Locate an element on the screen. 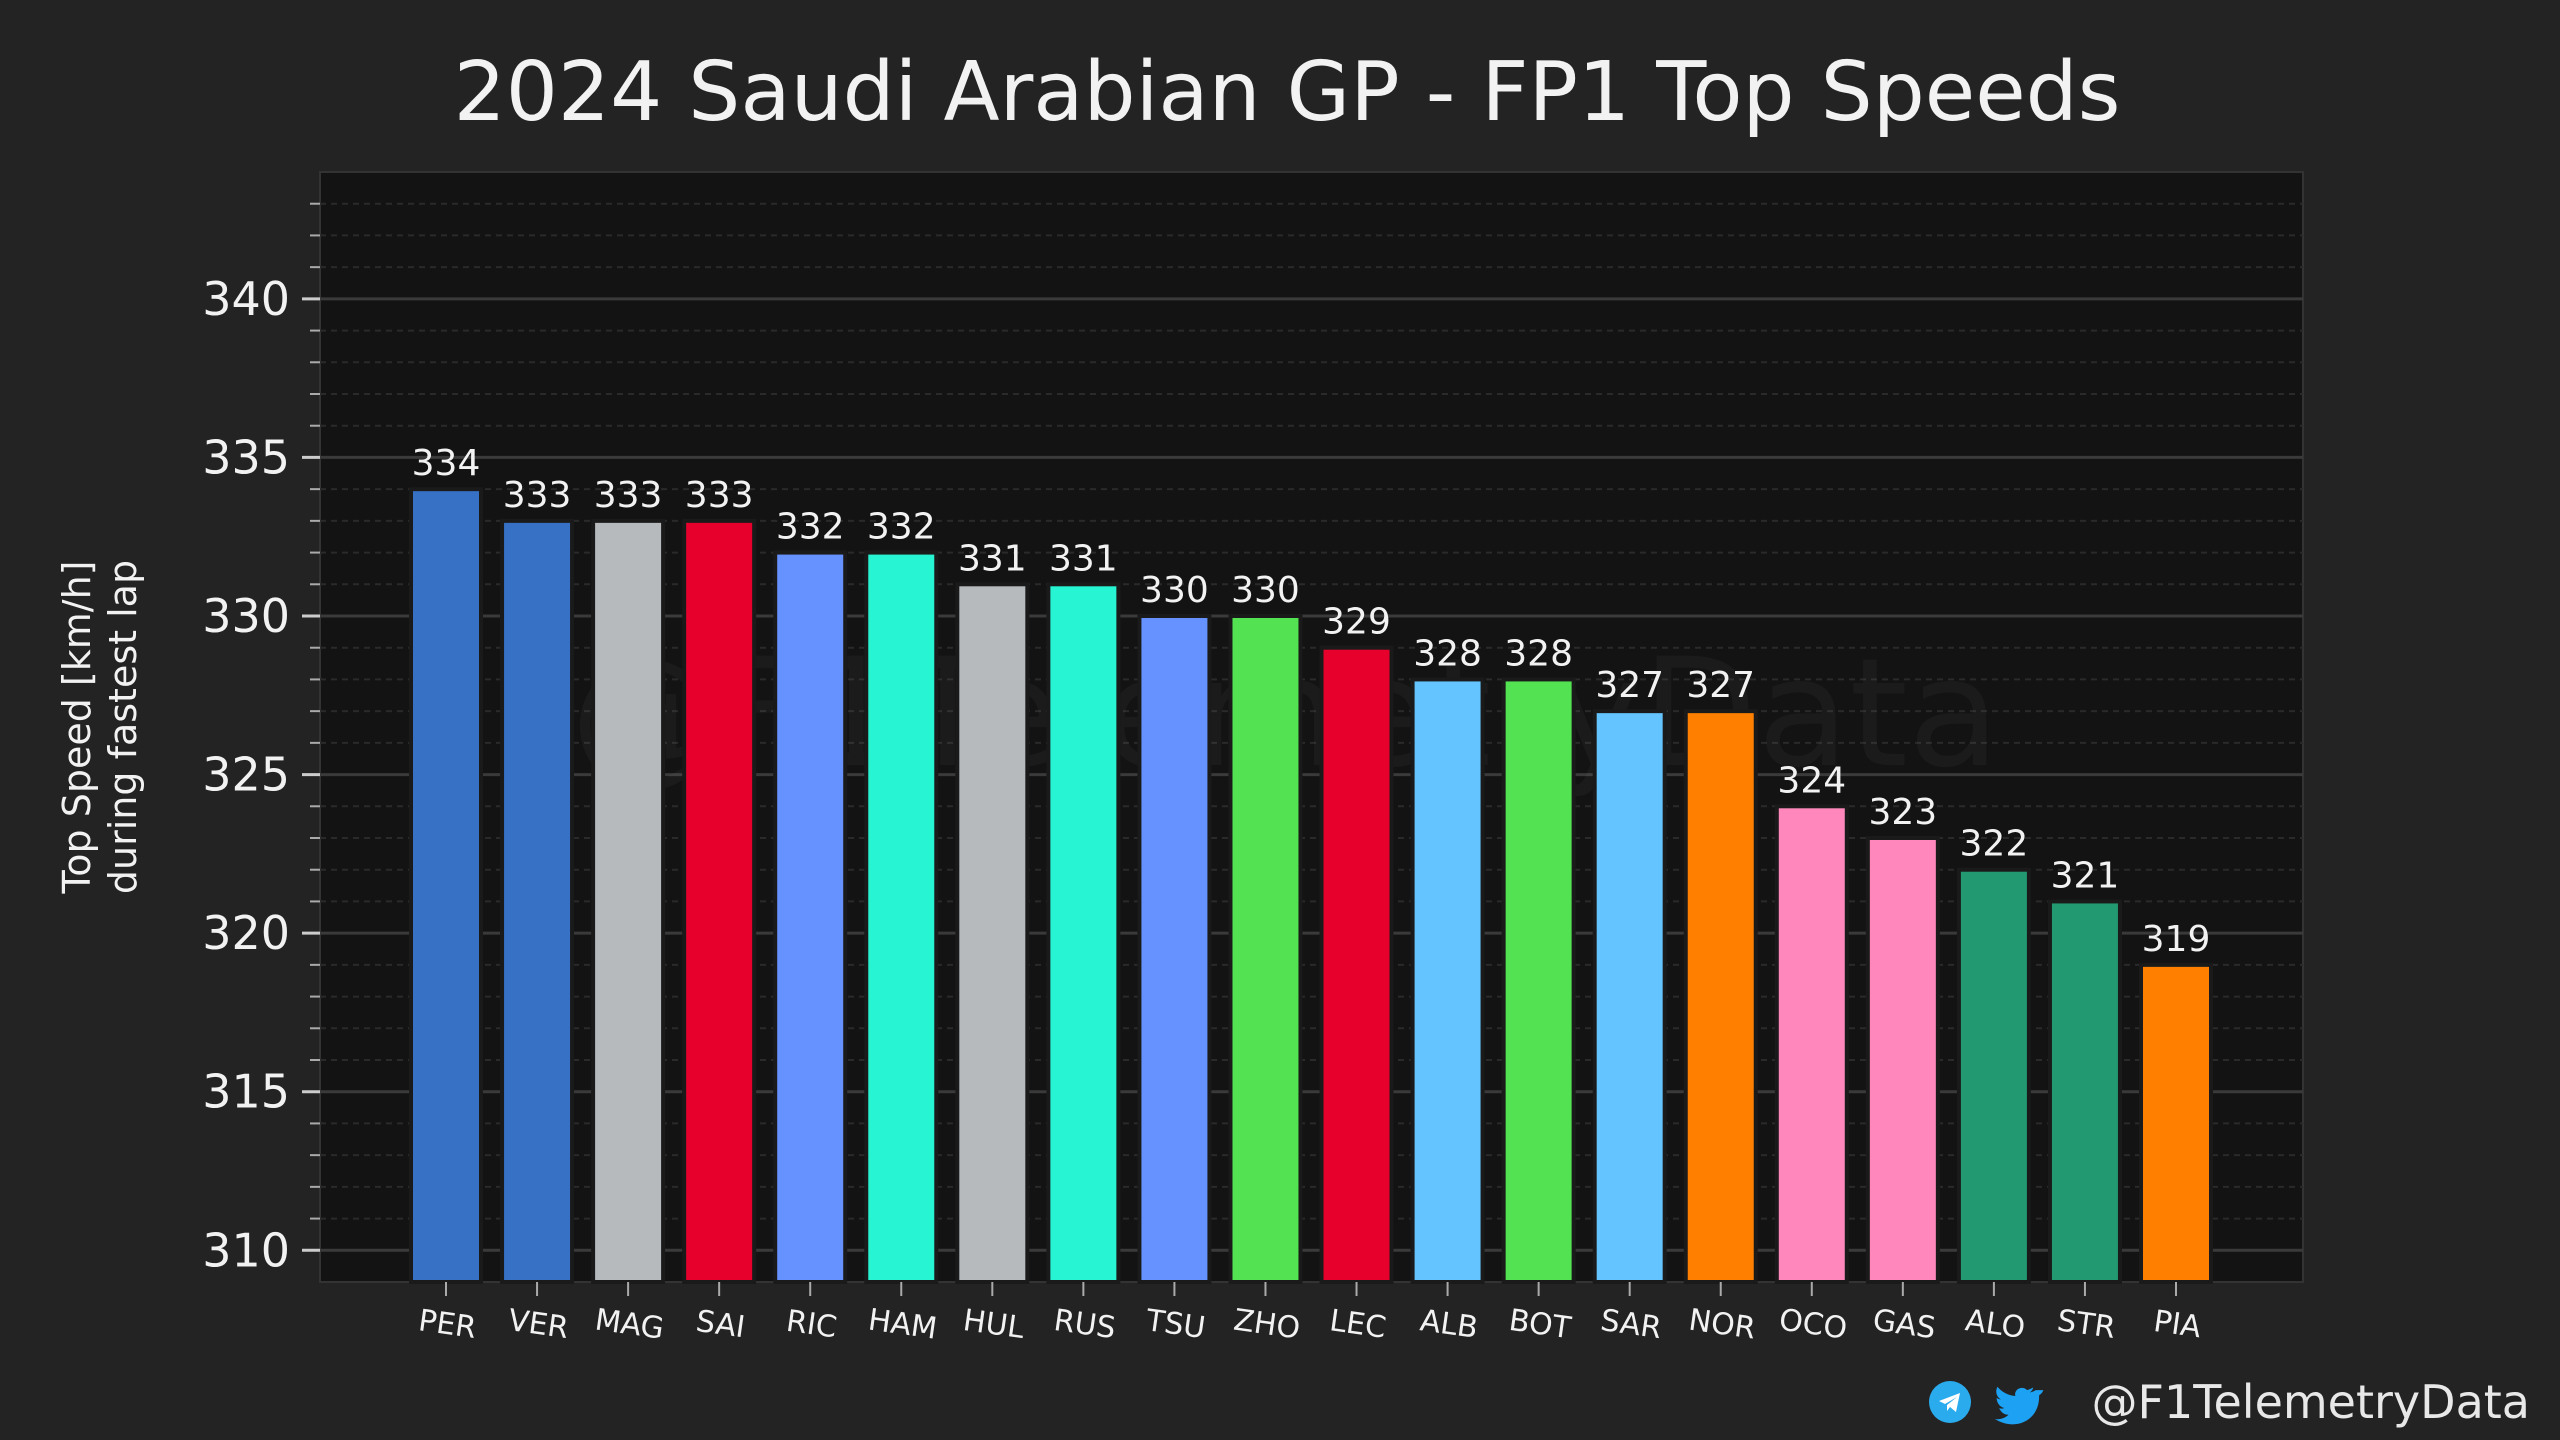 Image resolution: width=2560 pixels, height=1440 pixels. bar-mag is located at coordinates (628, 901).